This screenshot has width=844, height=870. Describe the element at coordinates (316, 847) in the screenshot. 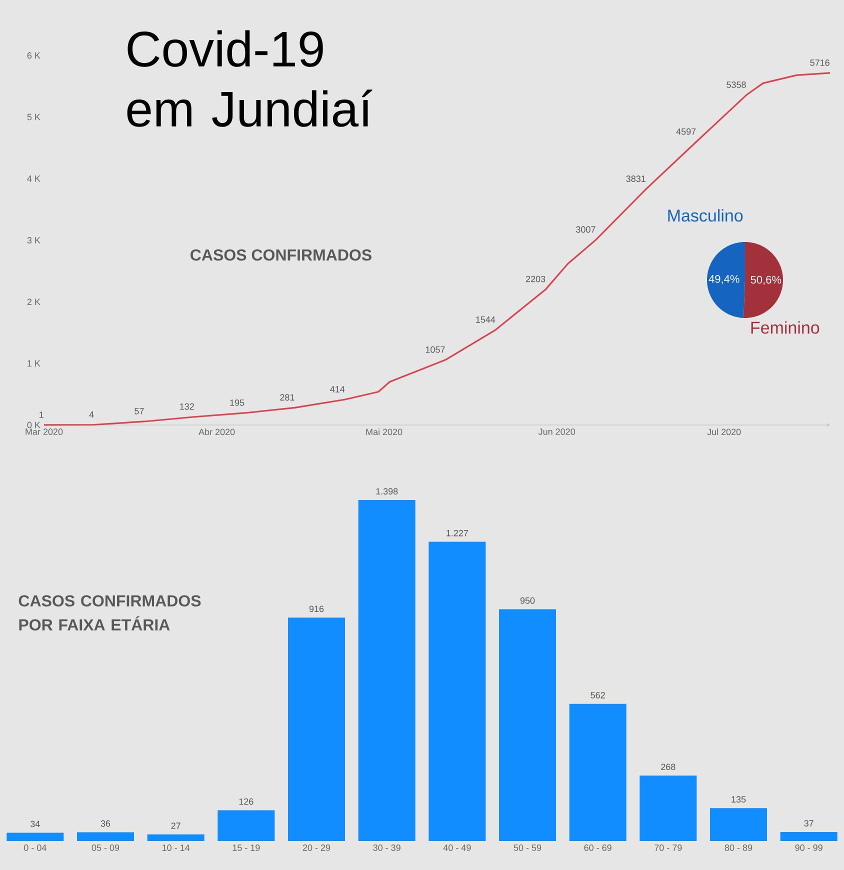

I see `x-tick-label: 20 - 29` at that location.